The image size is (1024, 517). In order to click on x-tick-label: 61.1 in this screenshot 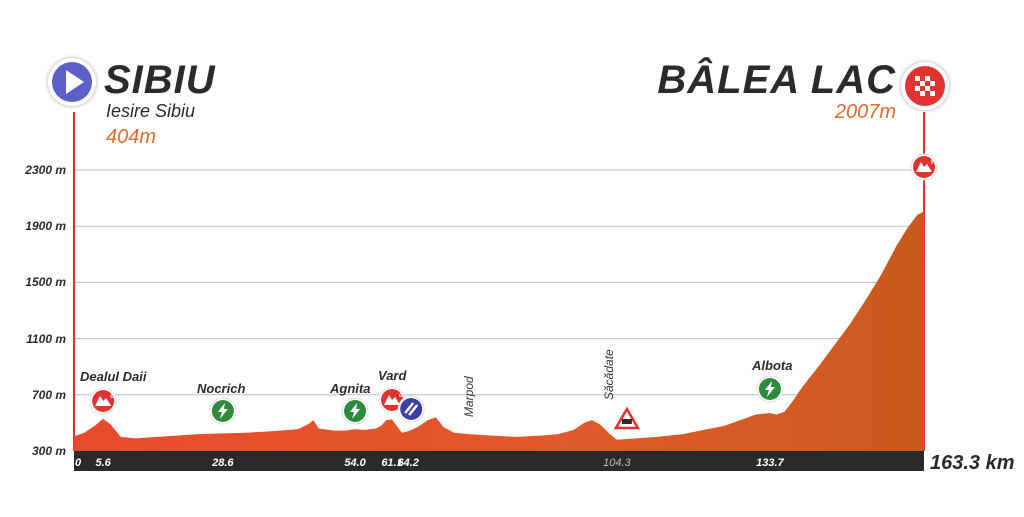, I will do `click(391, 463)`.